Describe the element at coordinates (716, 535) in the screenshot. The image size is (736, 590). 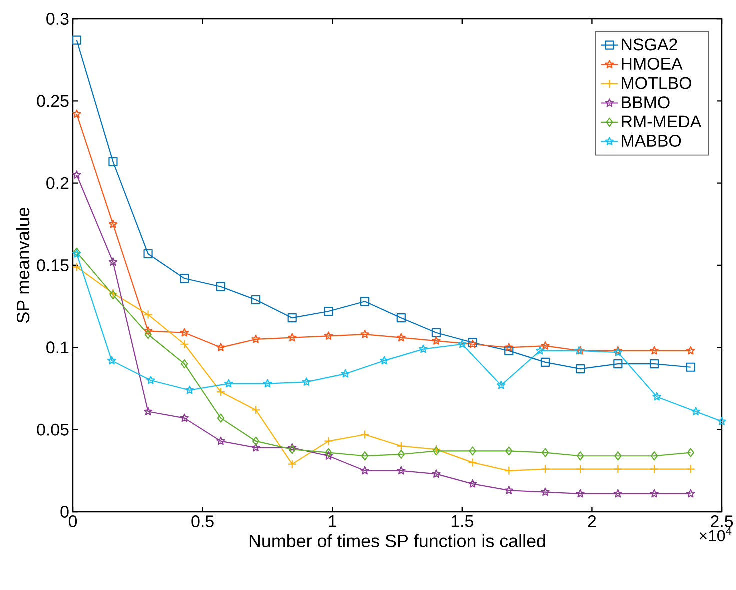
I see `text: ×10$^{4}$` at that location.